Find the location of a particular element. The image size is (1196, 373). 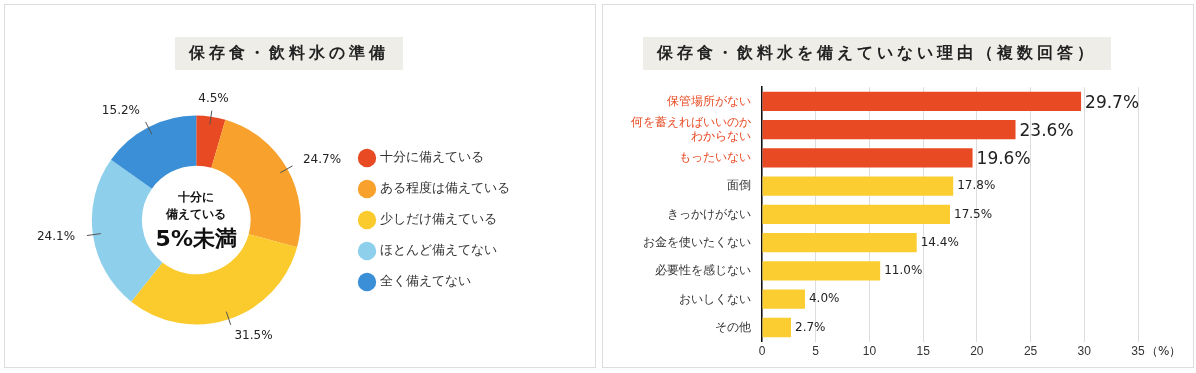

text: 5%未満 is located at coordinates (196, 238).